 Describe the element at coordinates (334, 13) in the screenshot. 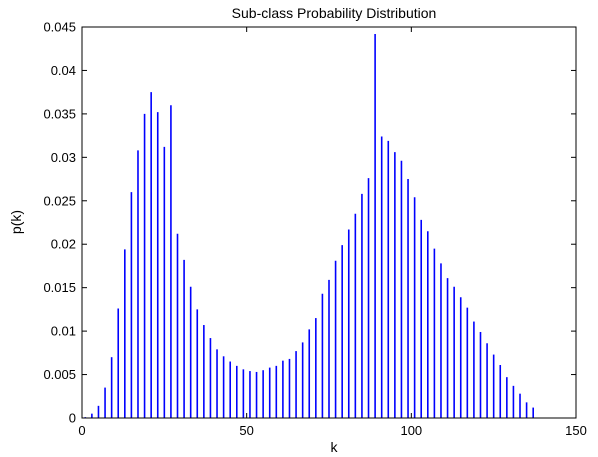

I see `chart-title: Sub-class Probability Distribution` at that location.